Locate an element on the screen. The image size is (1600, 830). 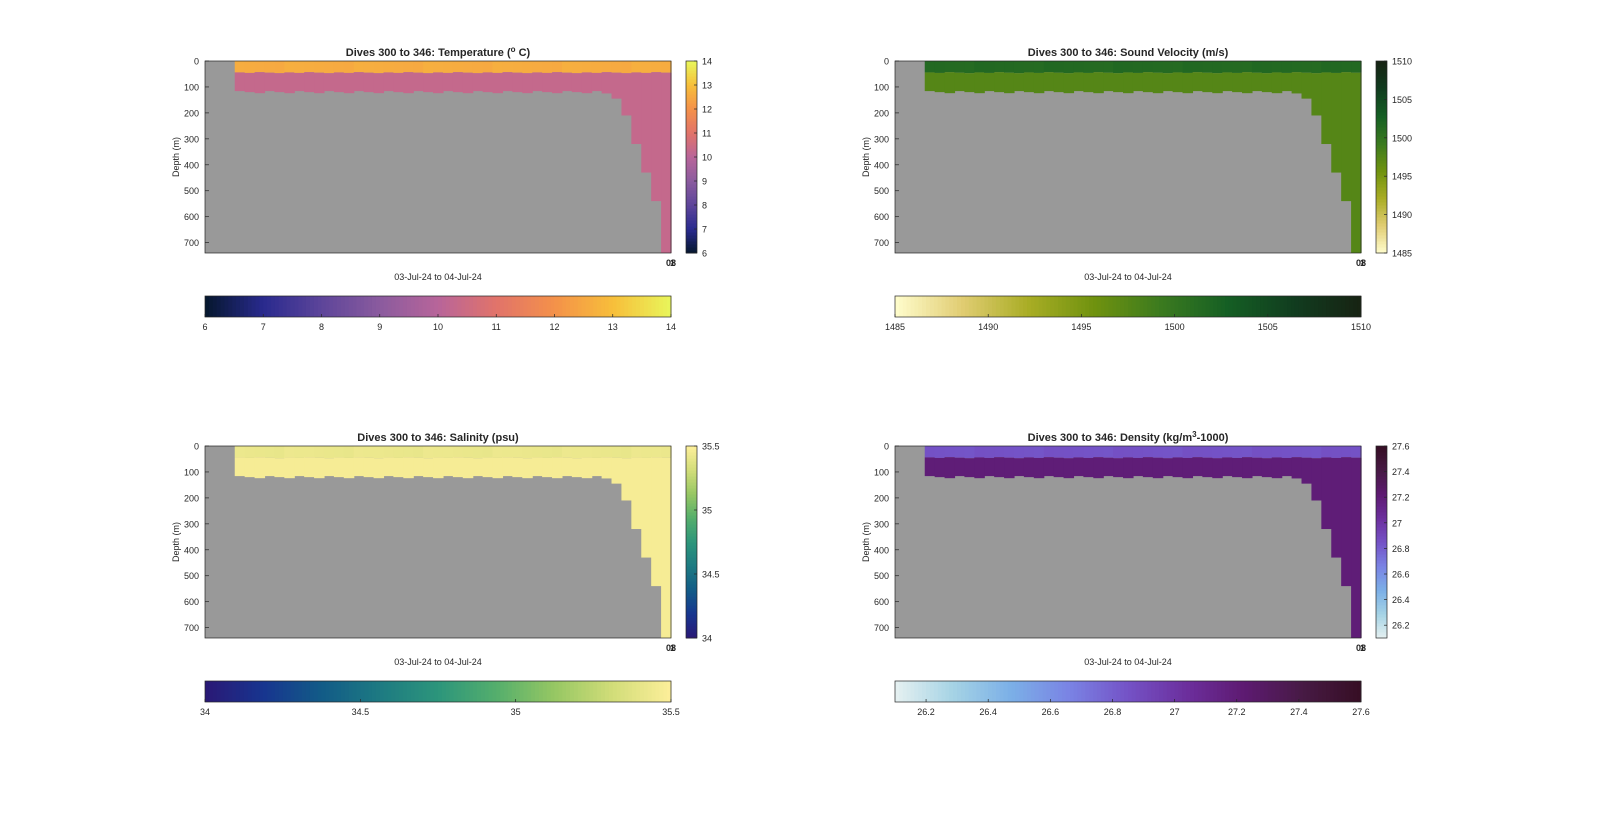
horizontal-colorbar-box is located at coordinates (438, 691).